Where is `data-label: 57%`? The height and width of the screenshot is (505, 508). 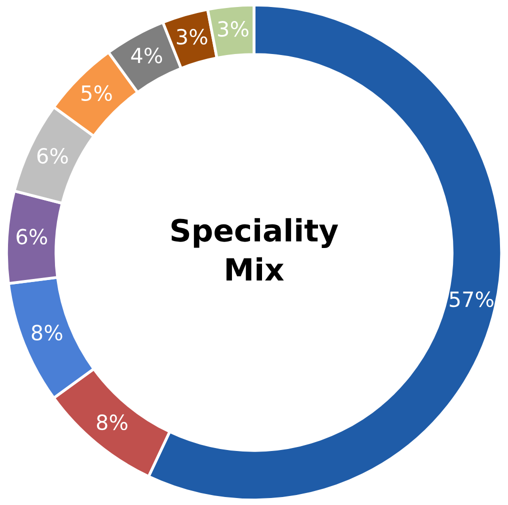
data-label: 57% is located at coordinates (472, 299).